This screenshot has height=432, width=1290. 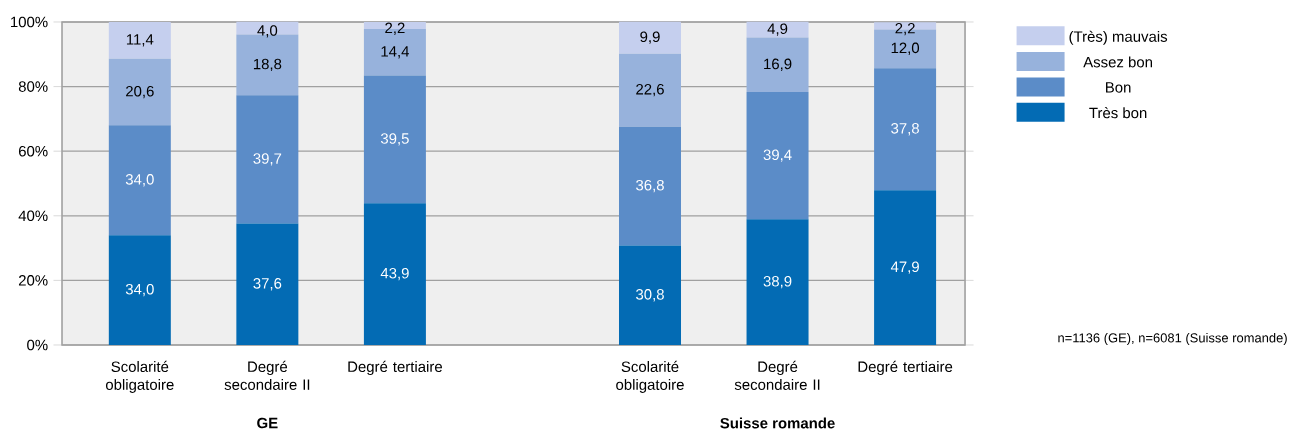 What do you see at coordinates (395, 52) in the screenshot?
I see `data-label: 14,4` at bounding box center [395, 52].